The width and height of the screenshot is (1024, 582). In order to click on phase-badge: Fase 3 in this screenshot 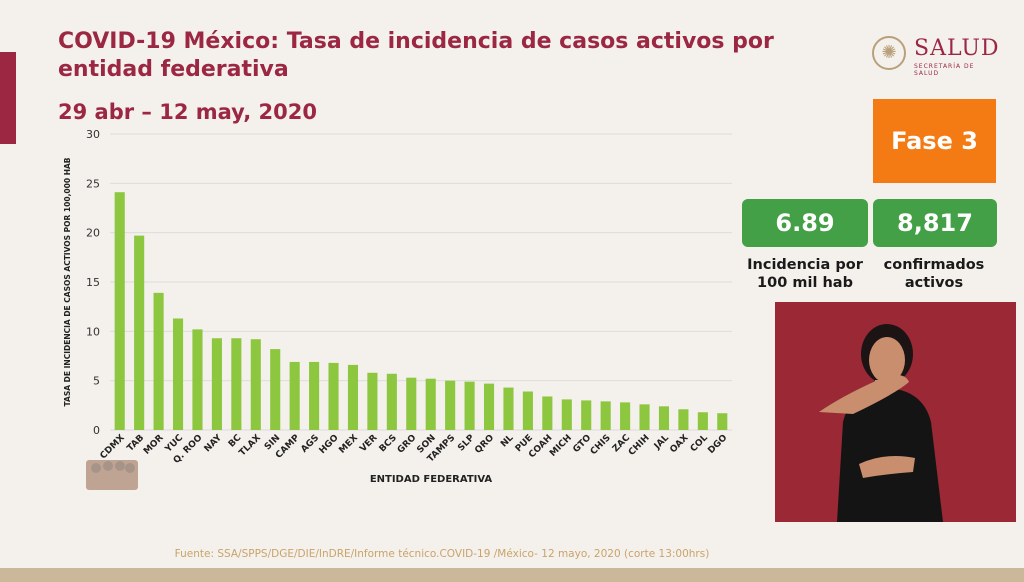, I will do `click(934, 141)`.